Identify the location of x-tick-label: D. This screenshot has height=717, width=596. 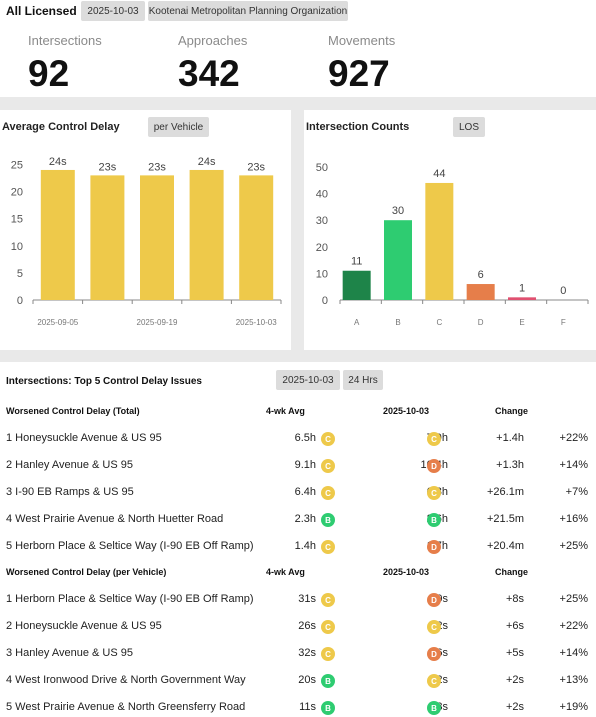
(481, 322).